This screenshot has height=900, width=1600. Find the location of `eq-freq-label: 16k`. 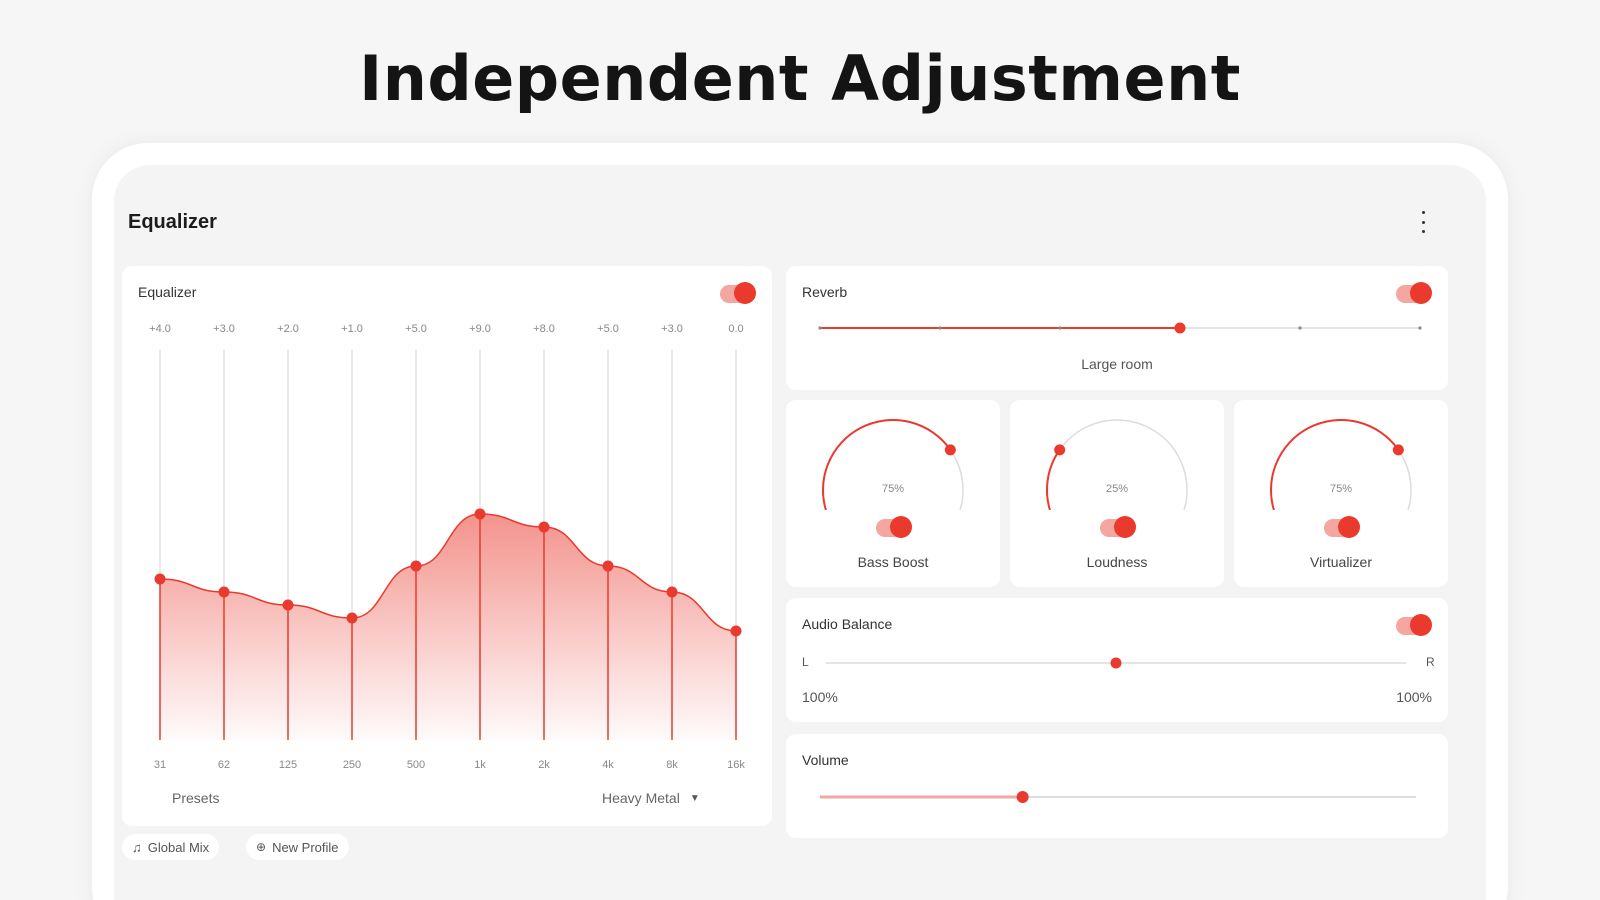

eq-freq-label: 16k is located at coordinates (736, 765).